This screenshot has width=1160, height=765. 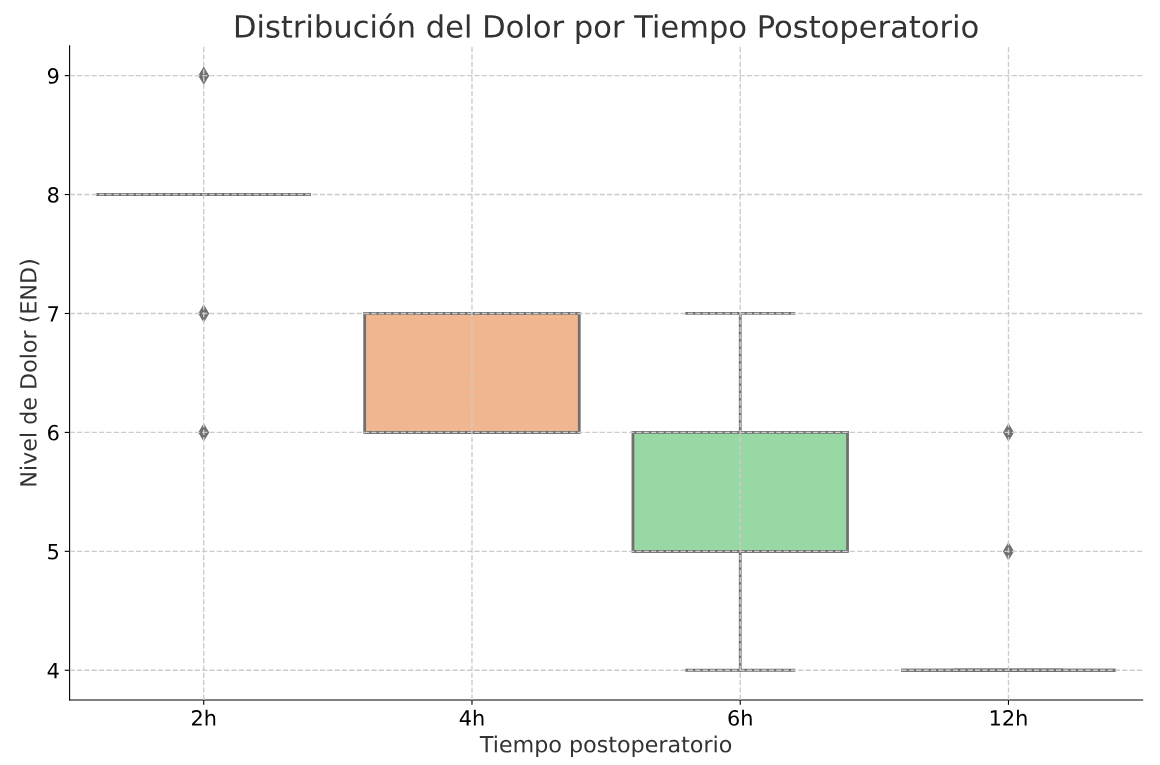 I want to click on x-tick-label: 2h, so click(x=204, y=717).